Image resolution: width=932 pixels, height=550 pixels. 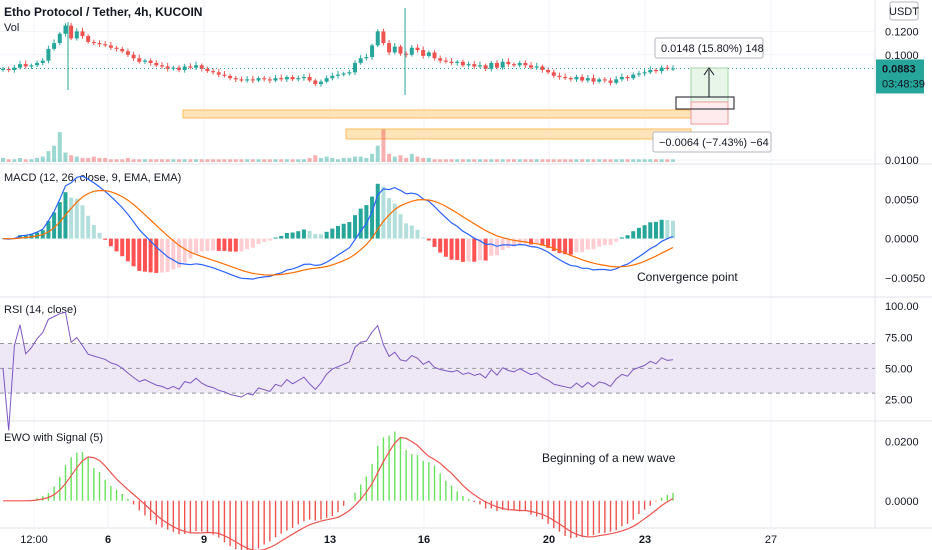 I want to click on rsi-tick-label: 50.00, so click(x=899, y=369).